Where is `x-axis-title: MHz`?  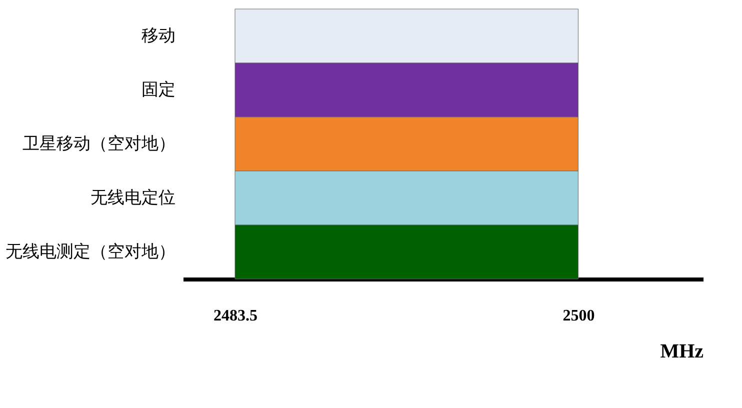 x-axis-title: MHz is located at coordinates (682, 351).